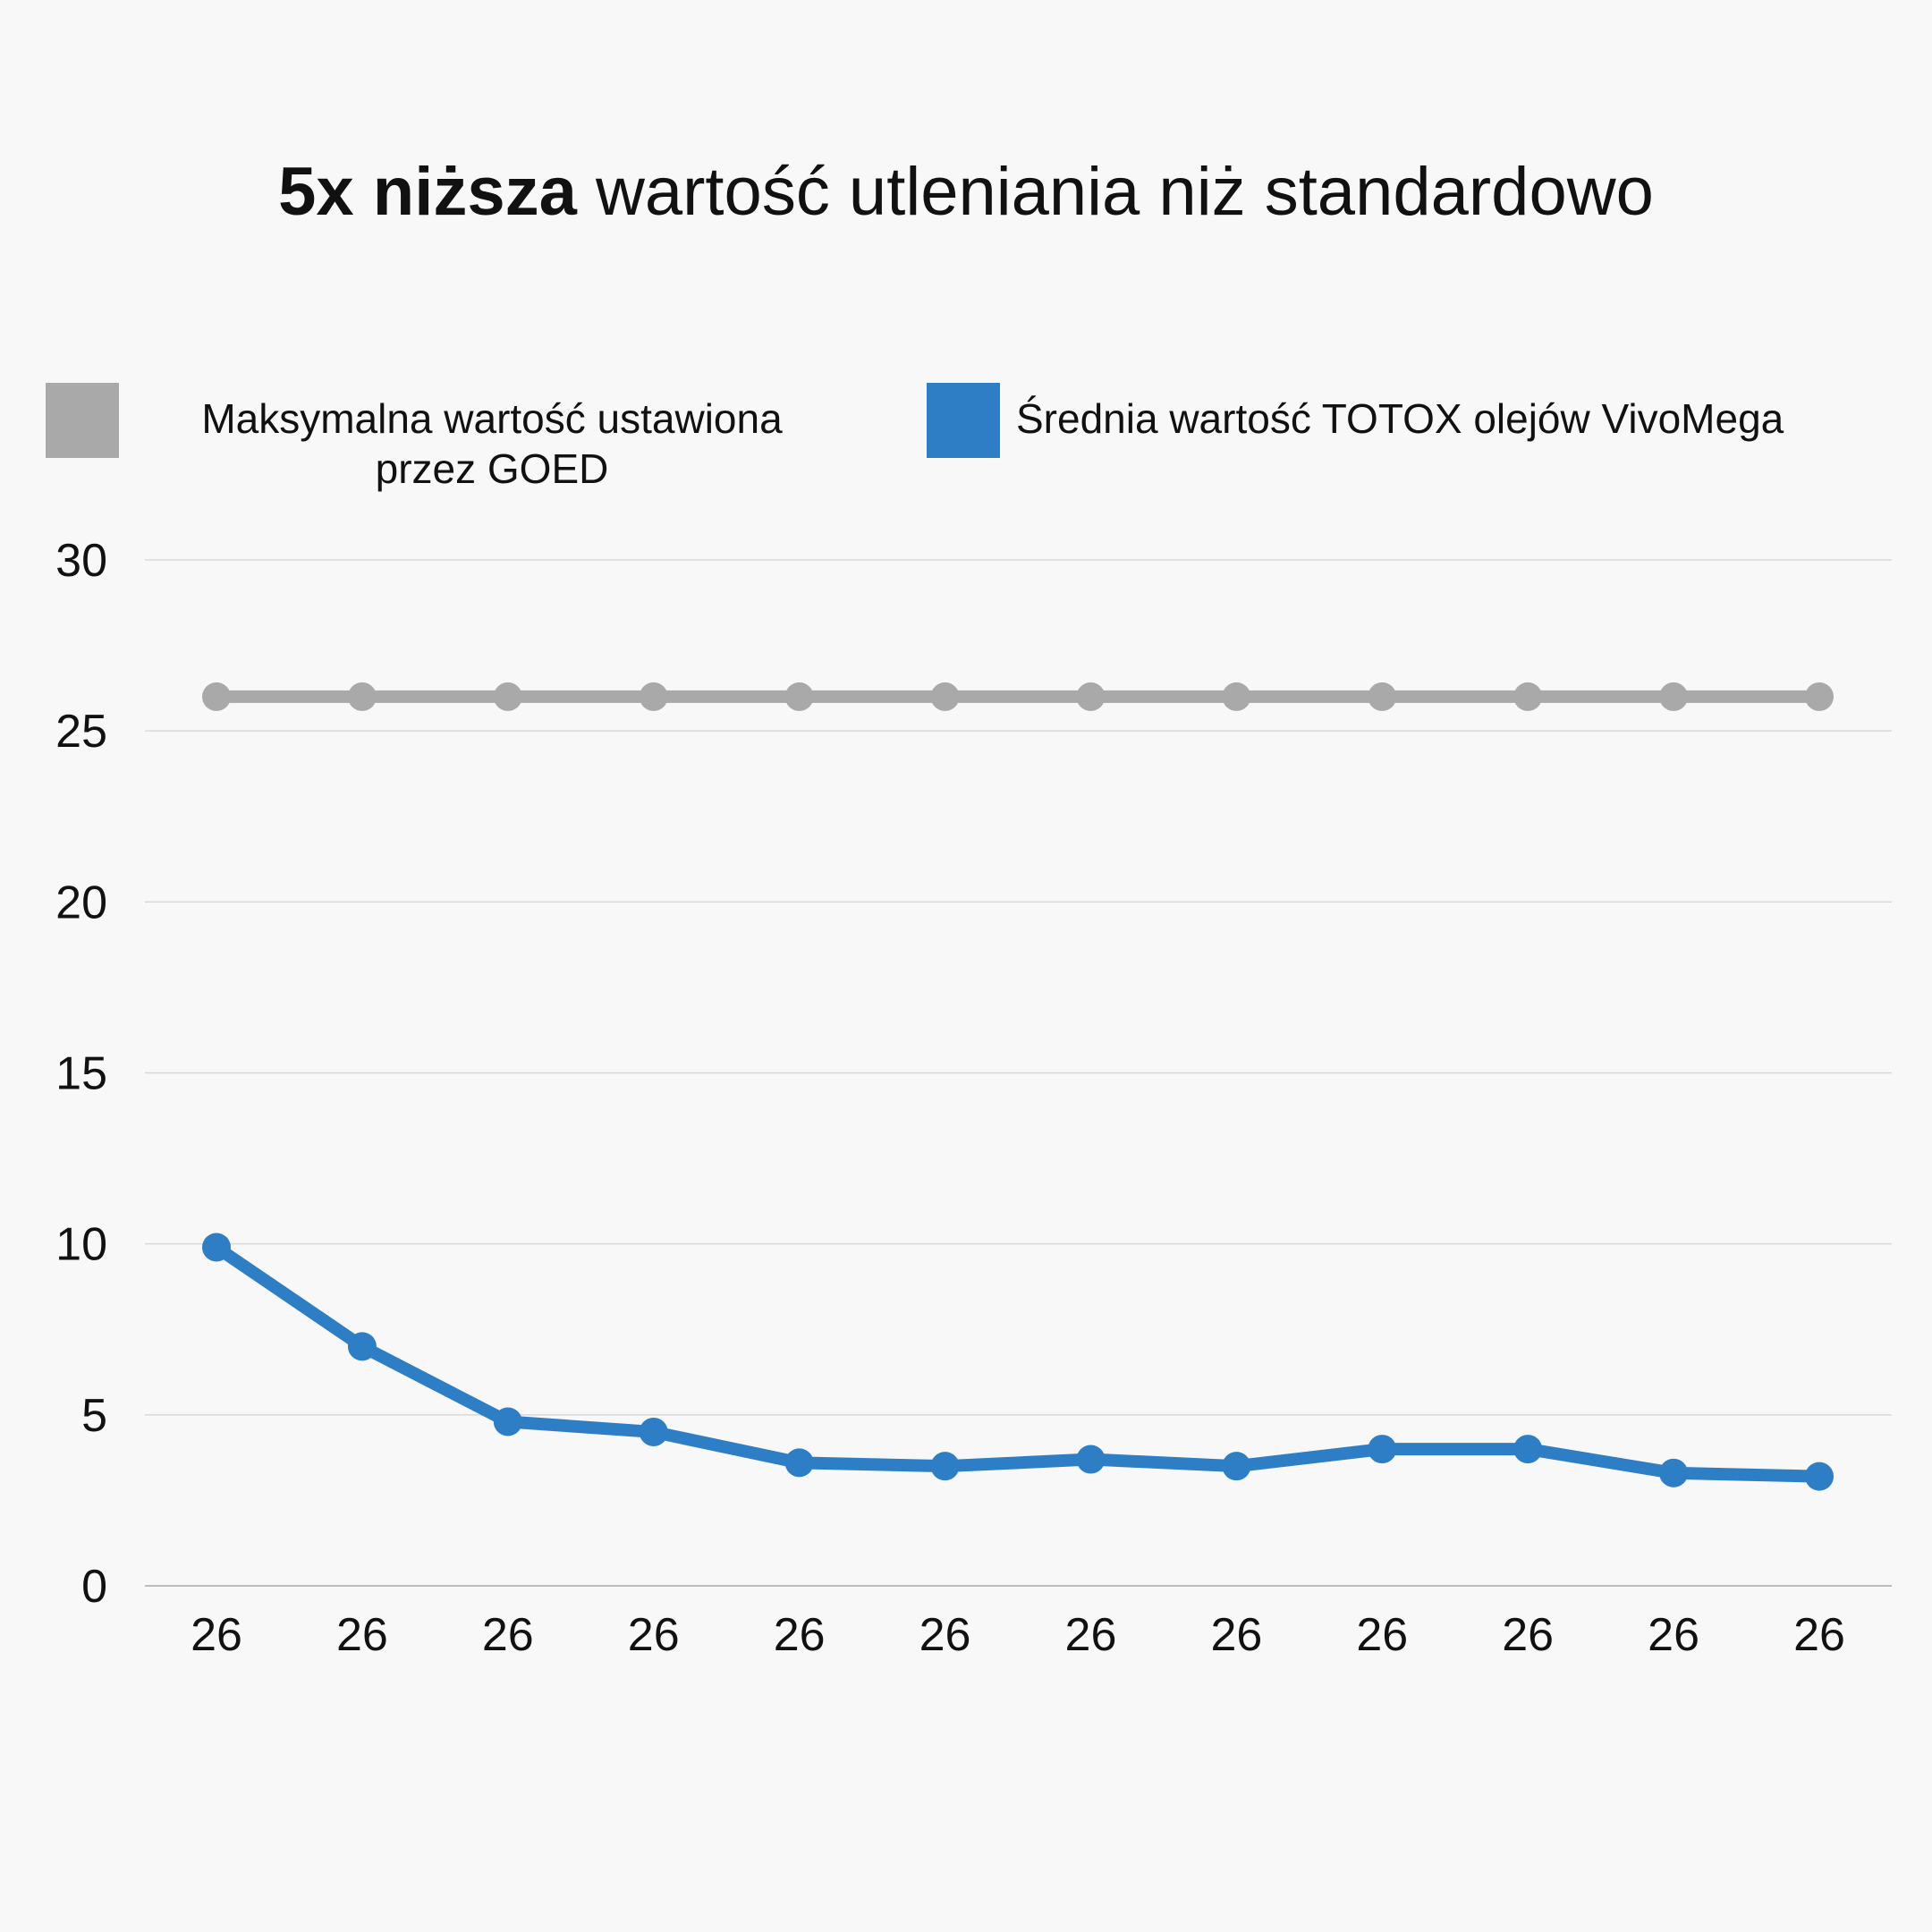 This screenshot has width=1932, height=1932. I want to click on series-line-vivomega, so click(1018, 1362).